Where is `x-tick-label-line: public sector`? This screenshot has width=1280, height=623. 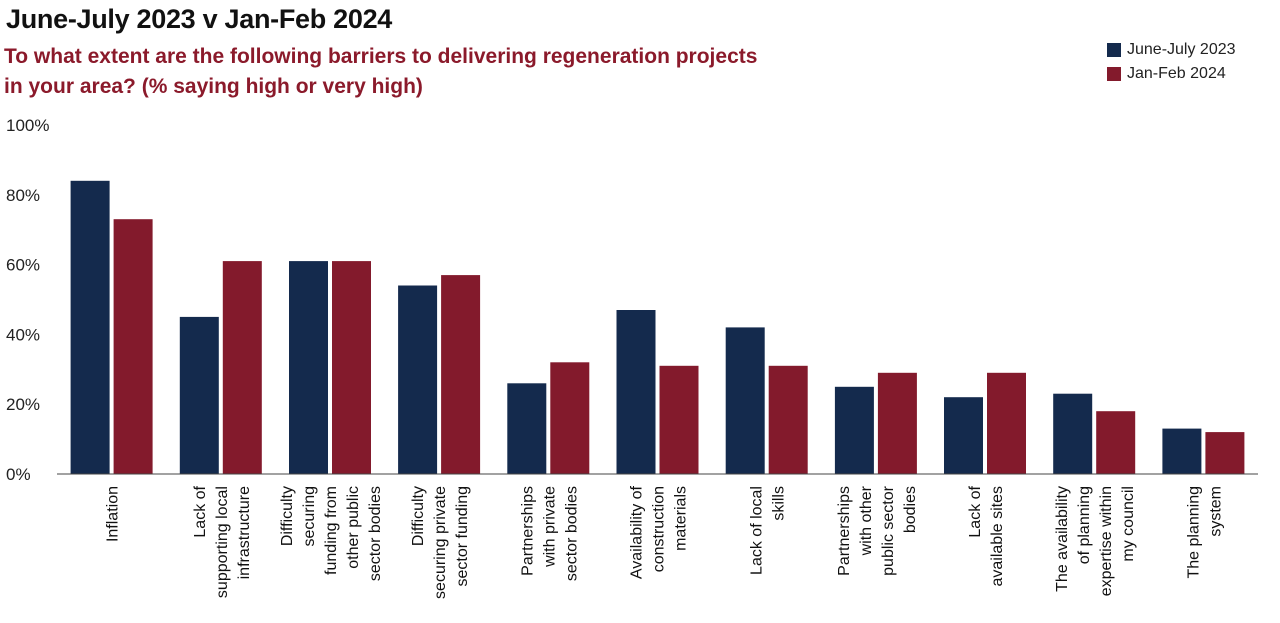 x-tick-label-line: public sector is located at coordinates (888, 530).